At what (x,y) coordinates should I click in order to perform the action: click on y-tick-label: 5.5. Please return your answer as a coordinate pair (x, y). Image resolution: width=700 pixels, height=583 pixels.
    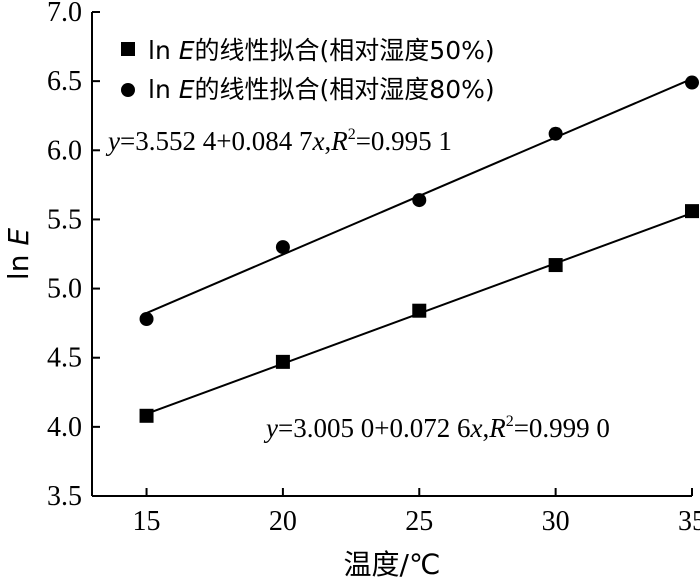
    Looking at the image, I should click on (64, 219).